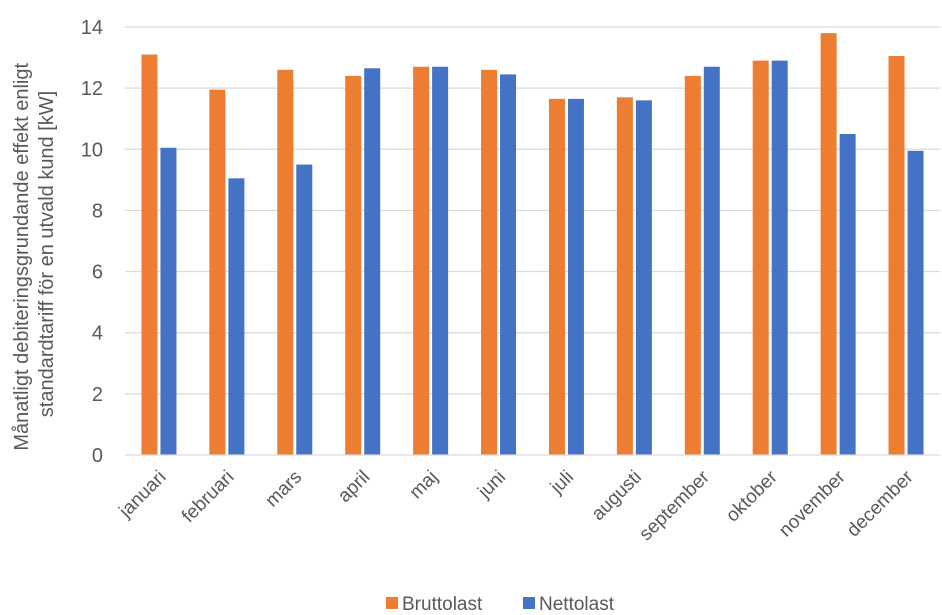 This screenshot has width=942, height=615. I want to click on bar-bruttolast-november, so click(828, 244).